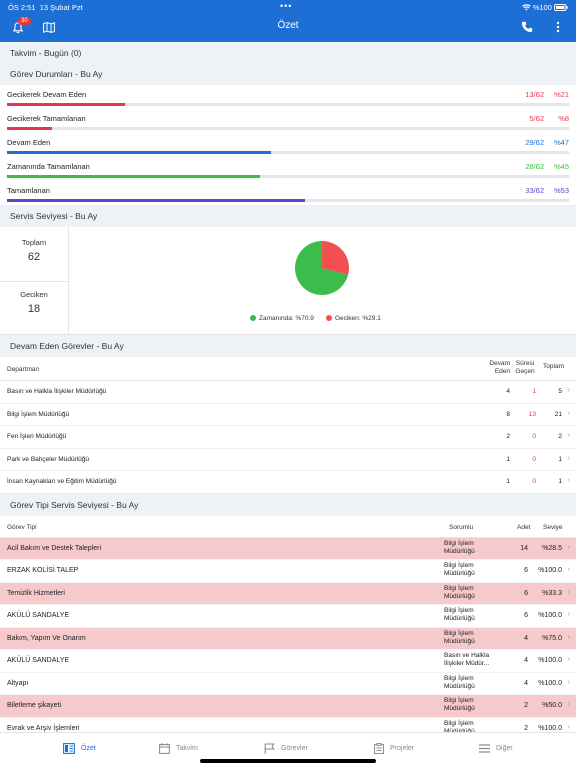  I want to click on task-count: 6, so click(526, 593).